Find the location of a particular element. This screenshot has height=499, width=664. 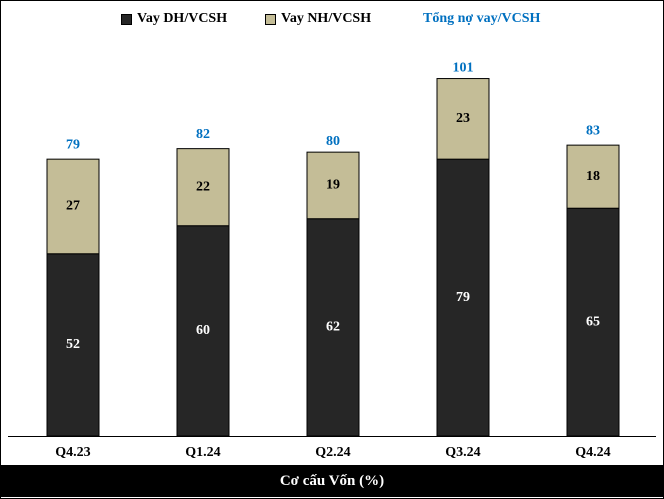

legend-swatch-short-term is located at coordinates (270, 19).